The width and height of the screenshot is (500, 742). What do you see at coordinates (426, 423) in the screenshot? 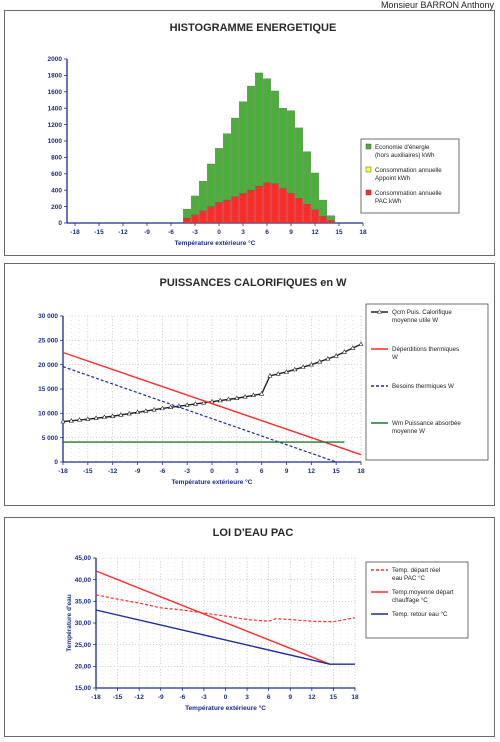
I see `legend-label: Wm Puissance absorbée` at bounding box center [426, 423].